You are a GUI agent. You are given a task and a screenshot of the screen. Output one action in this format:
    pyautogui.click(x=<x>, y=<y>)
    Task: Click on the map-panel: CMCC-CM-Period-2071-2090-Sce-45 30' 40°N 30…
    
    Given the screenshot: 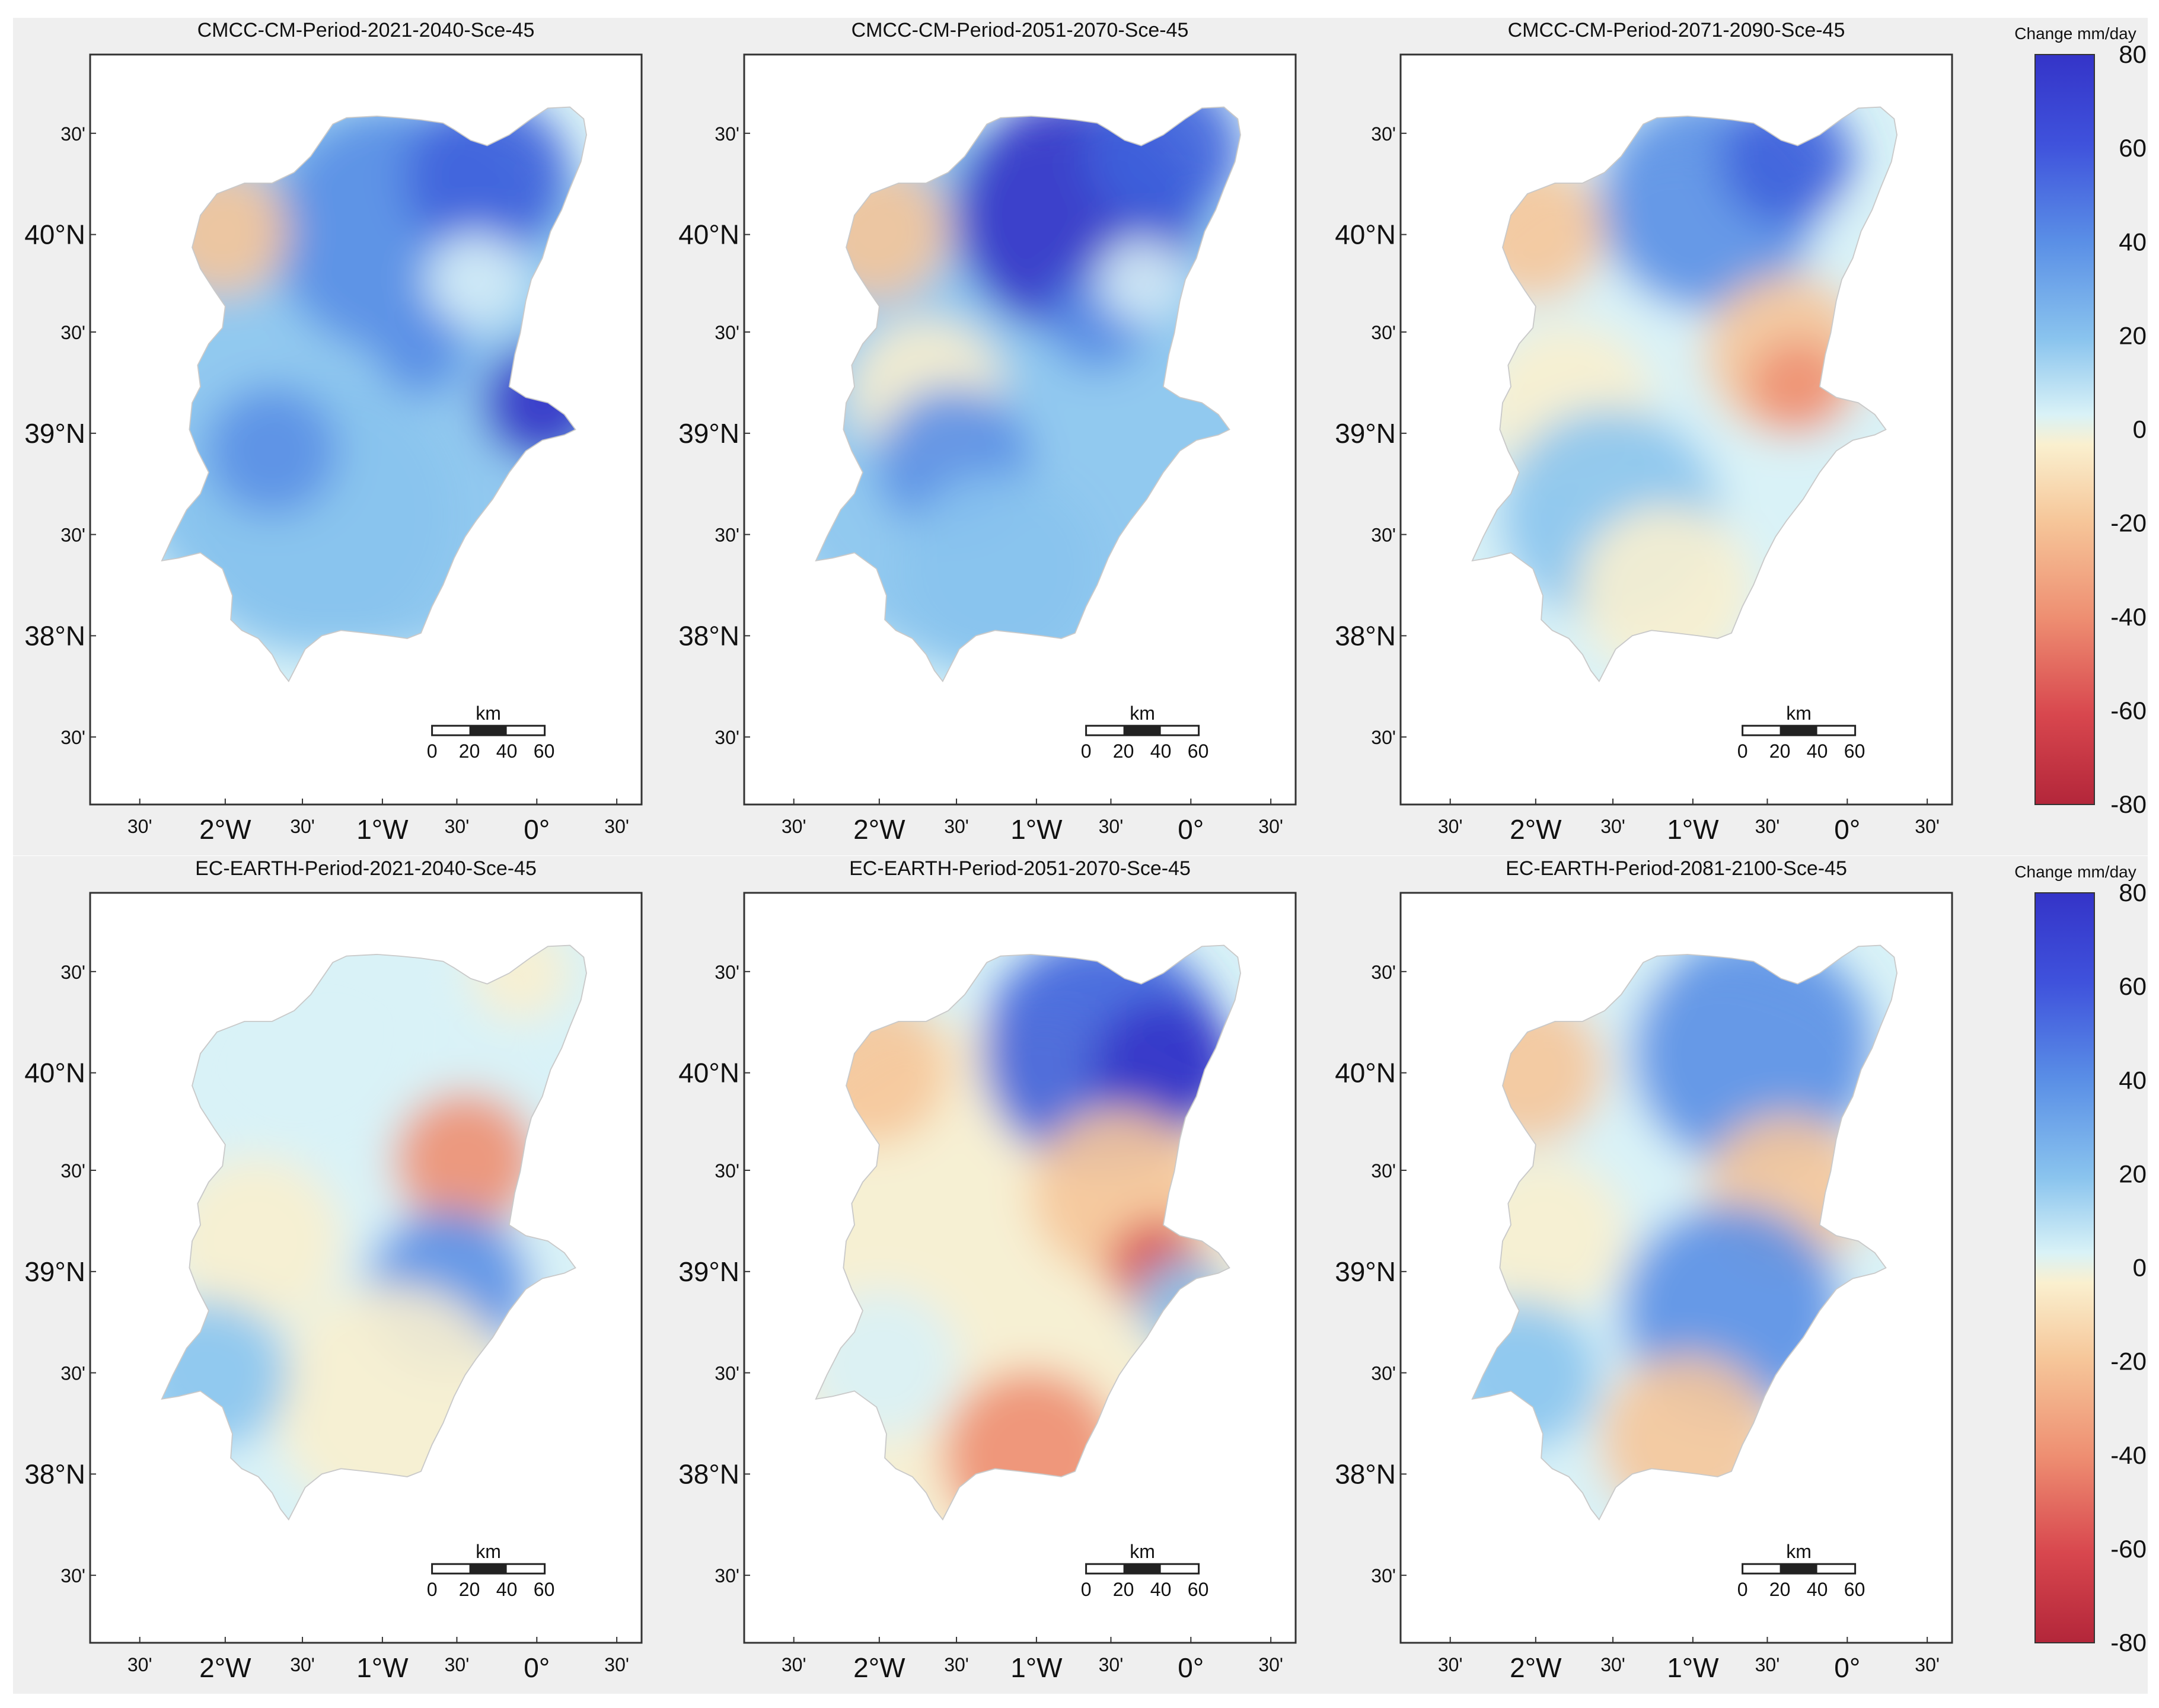 What is the action you would take?
    pyautogui.click(x=1644, y=432)
    